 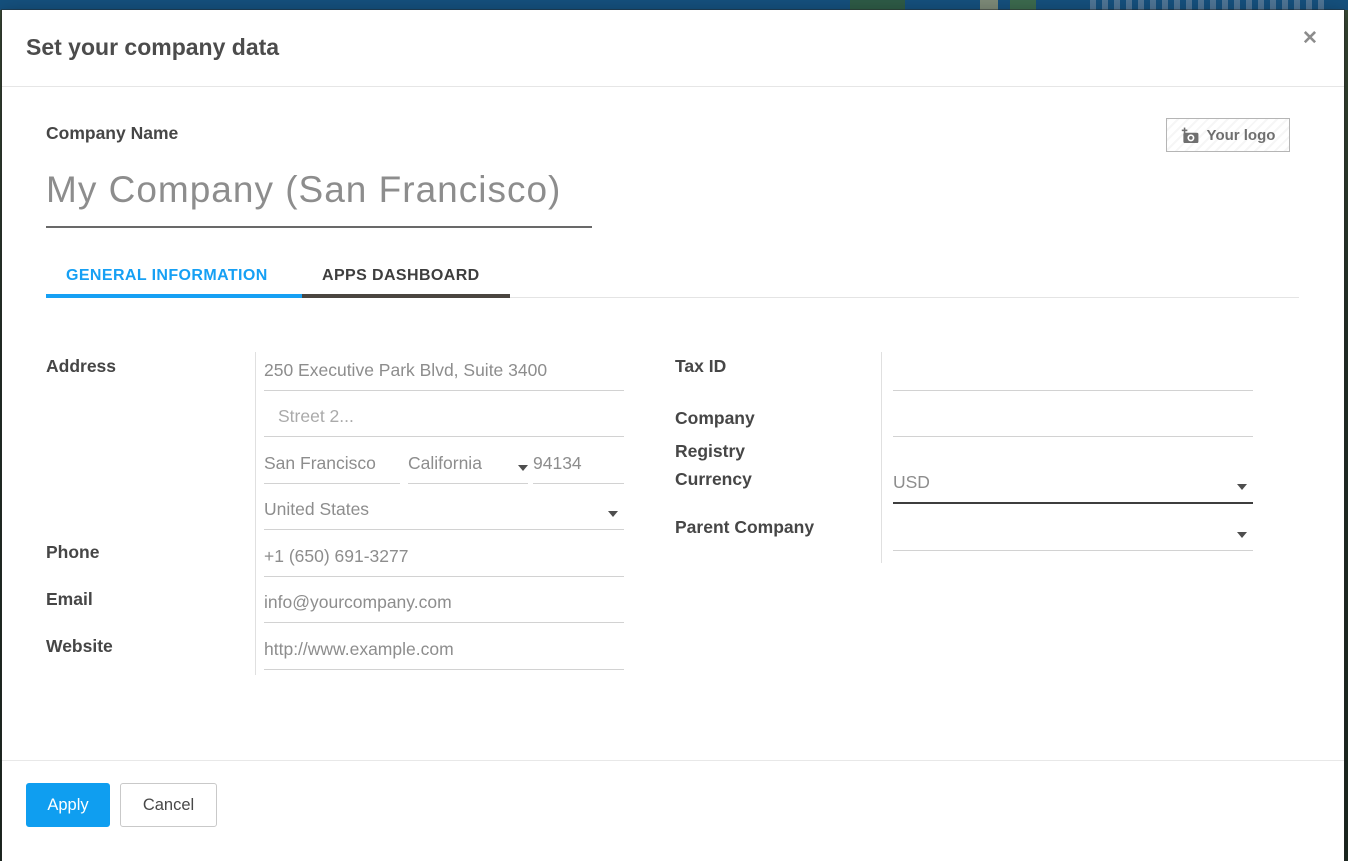 I want to click on tax-id-row, so click(x=1073, y=371).